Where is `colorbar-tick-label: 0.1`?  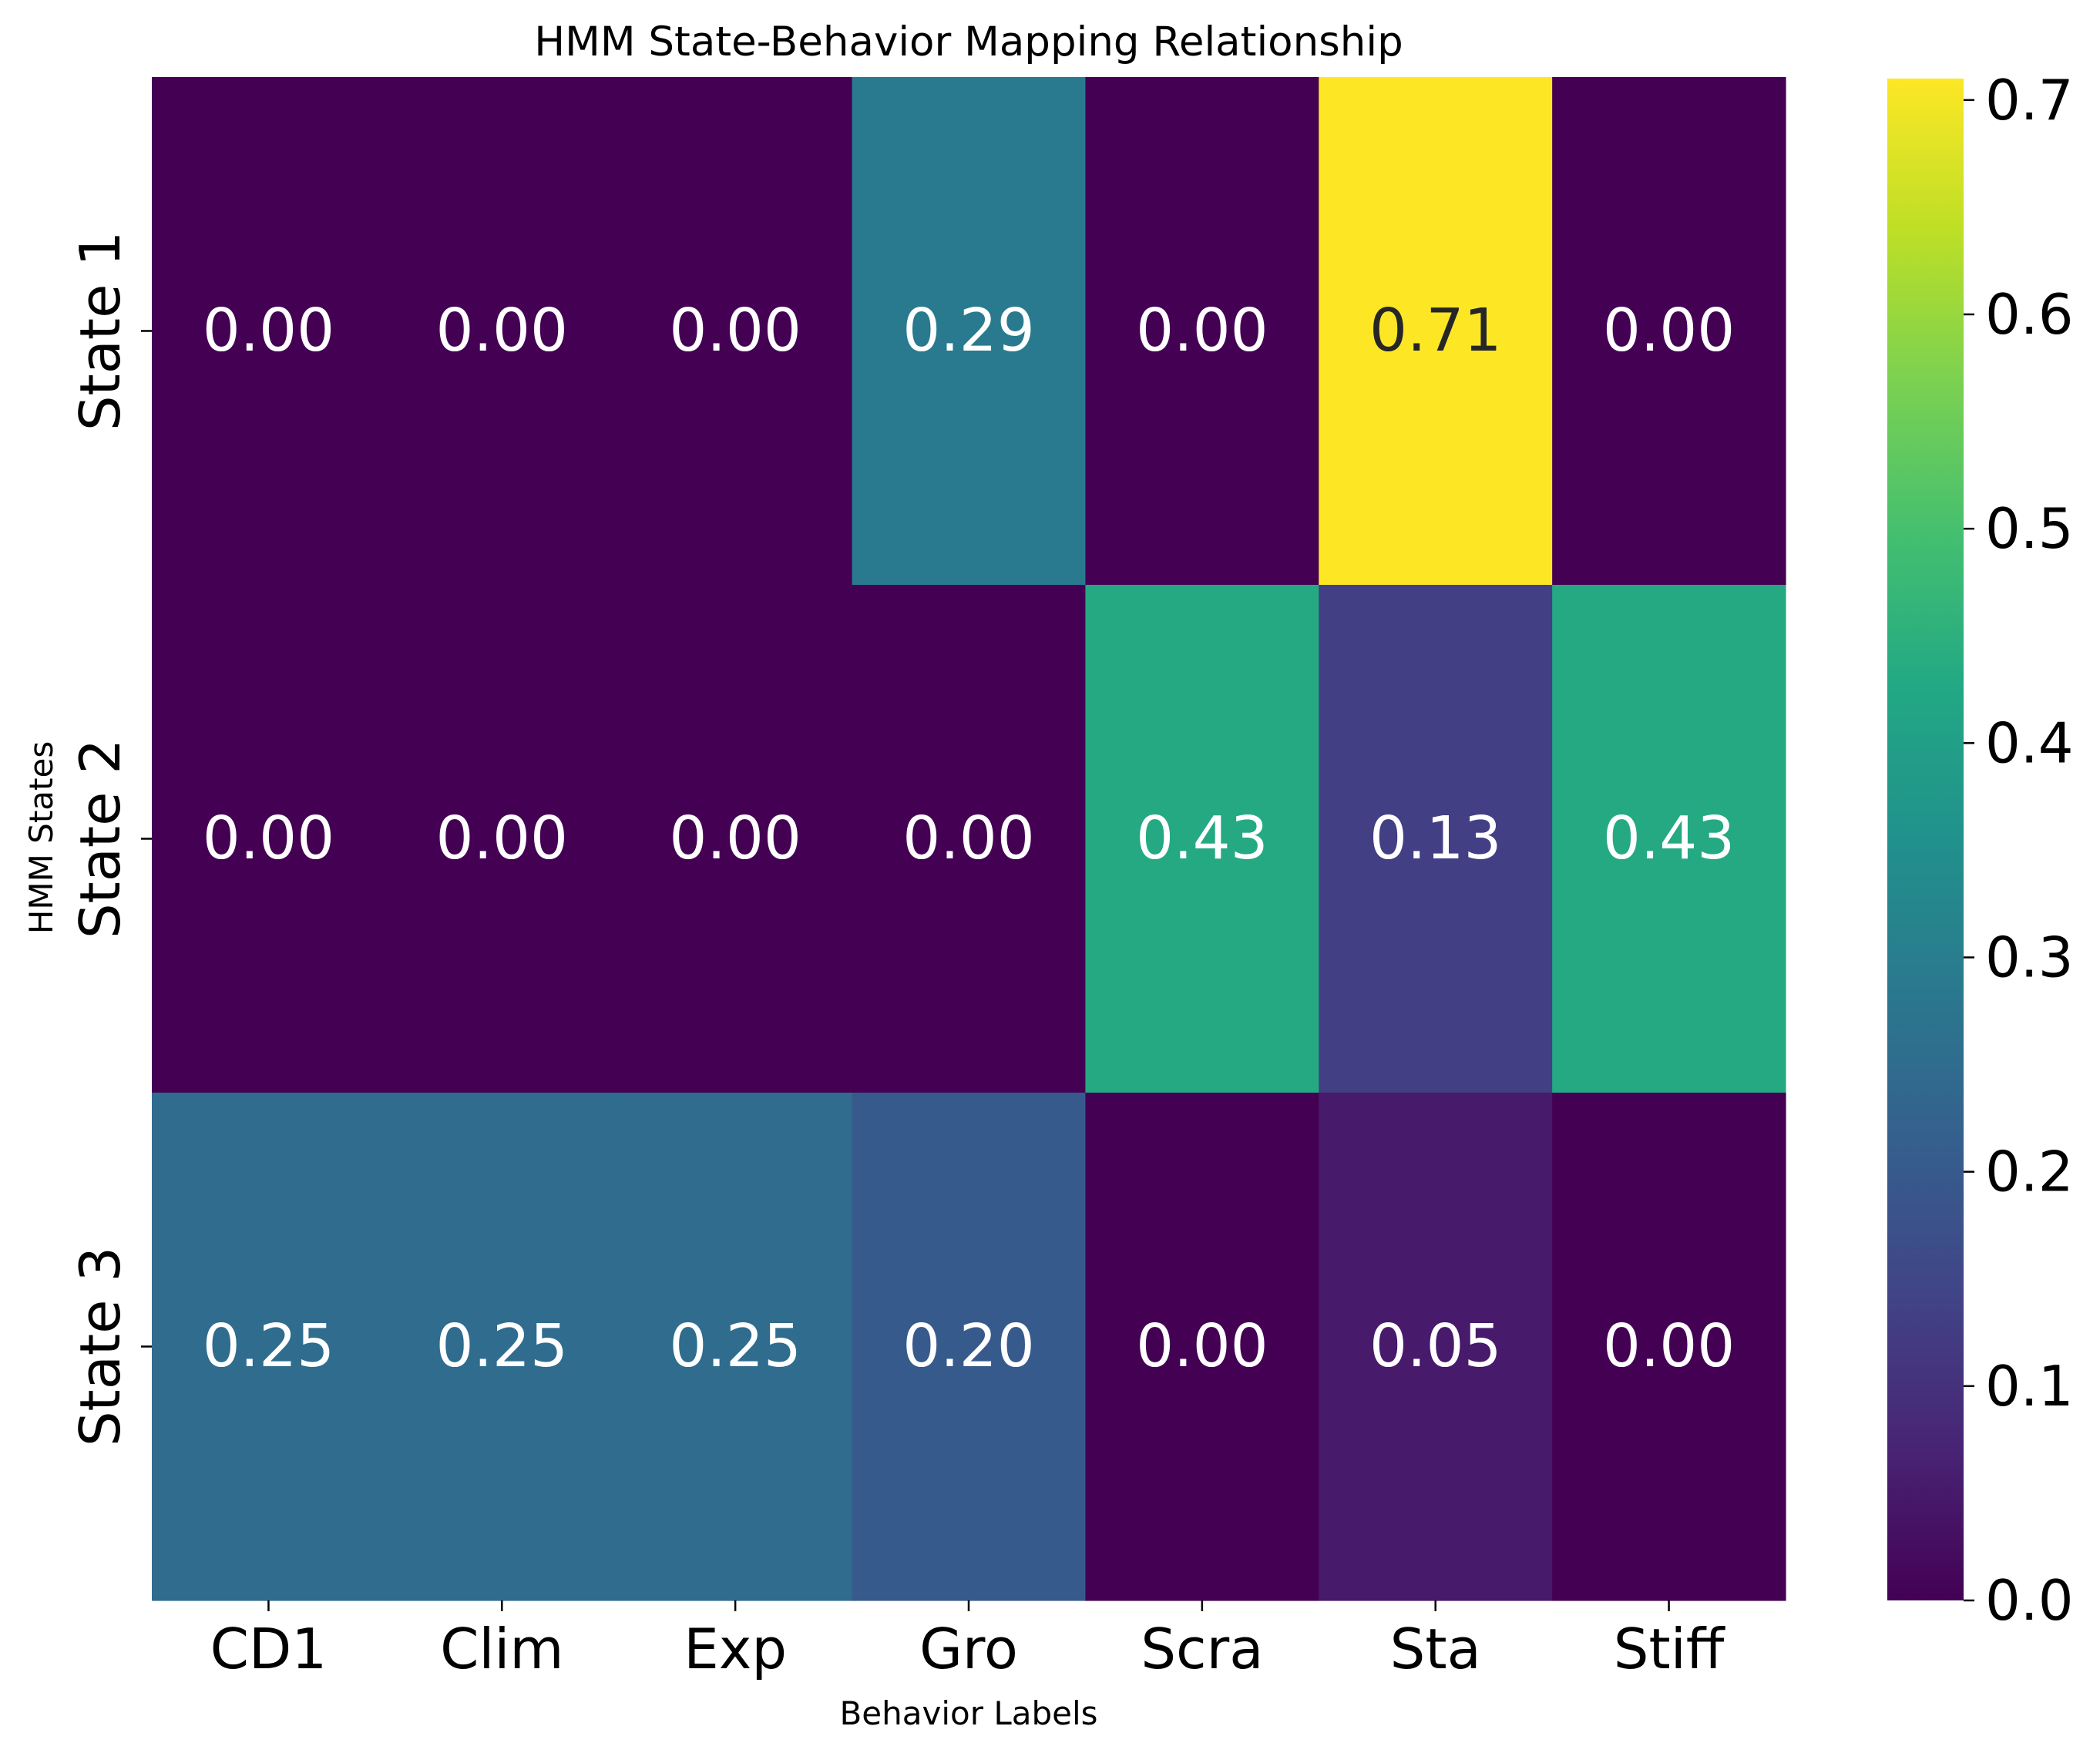 colorbar-tick-label: 0.1 is located at coordinates (2030, 1386).